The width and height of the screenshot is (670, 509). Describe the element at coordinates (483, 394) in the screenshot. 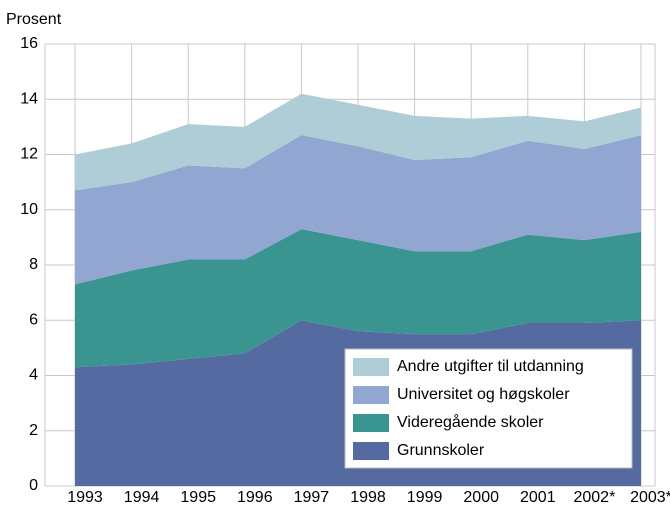

I see `legend-label: Universitet og høgskoler` at that location.